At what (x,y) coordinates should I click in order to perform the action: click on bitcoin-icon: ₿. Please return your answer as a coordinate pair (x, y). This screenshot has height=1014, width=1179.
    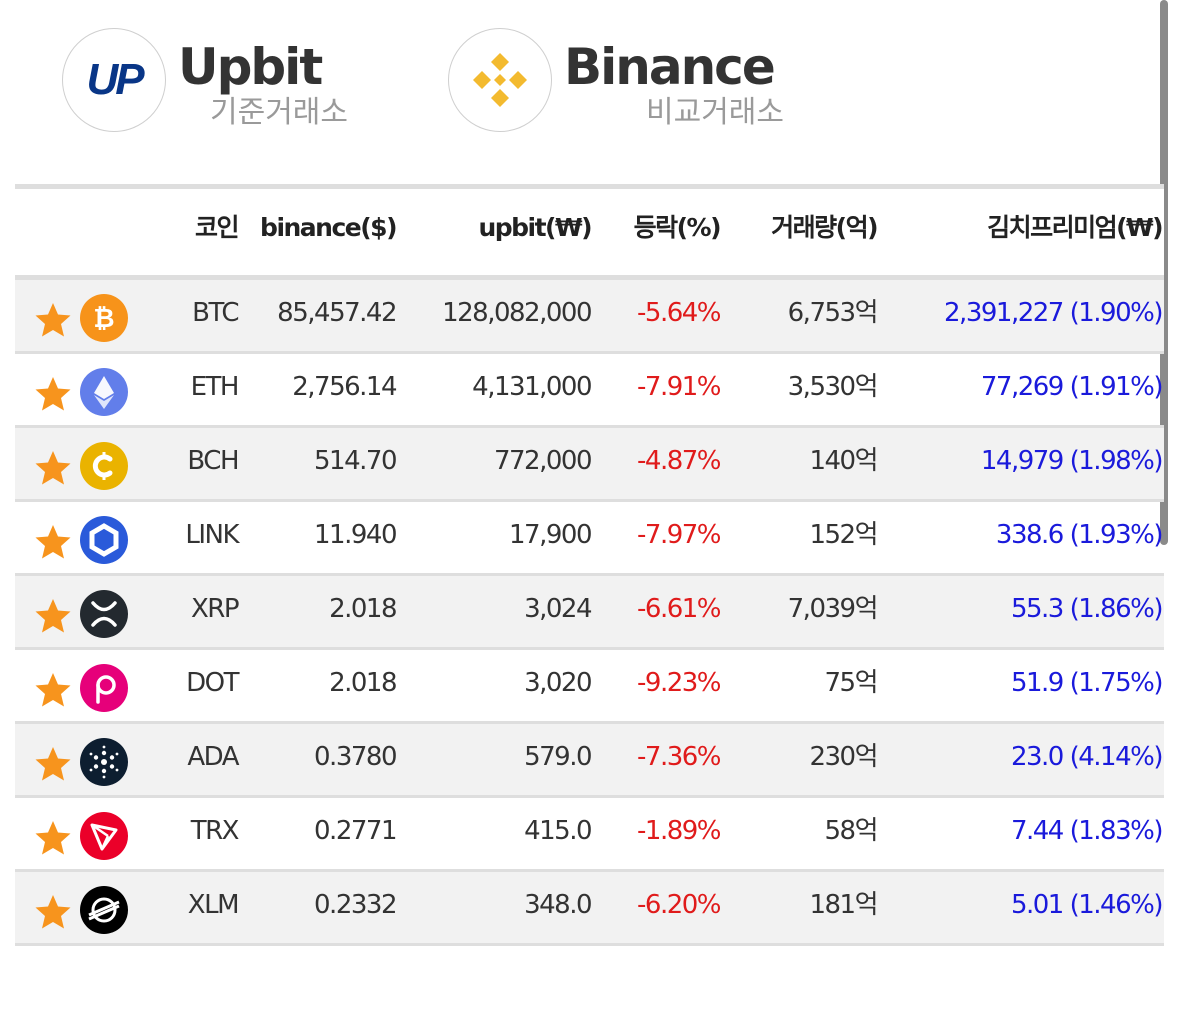
    Looking at the image, I should click on (104, 318).